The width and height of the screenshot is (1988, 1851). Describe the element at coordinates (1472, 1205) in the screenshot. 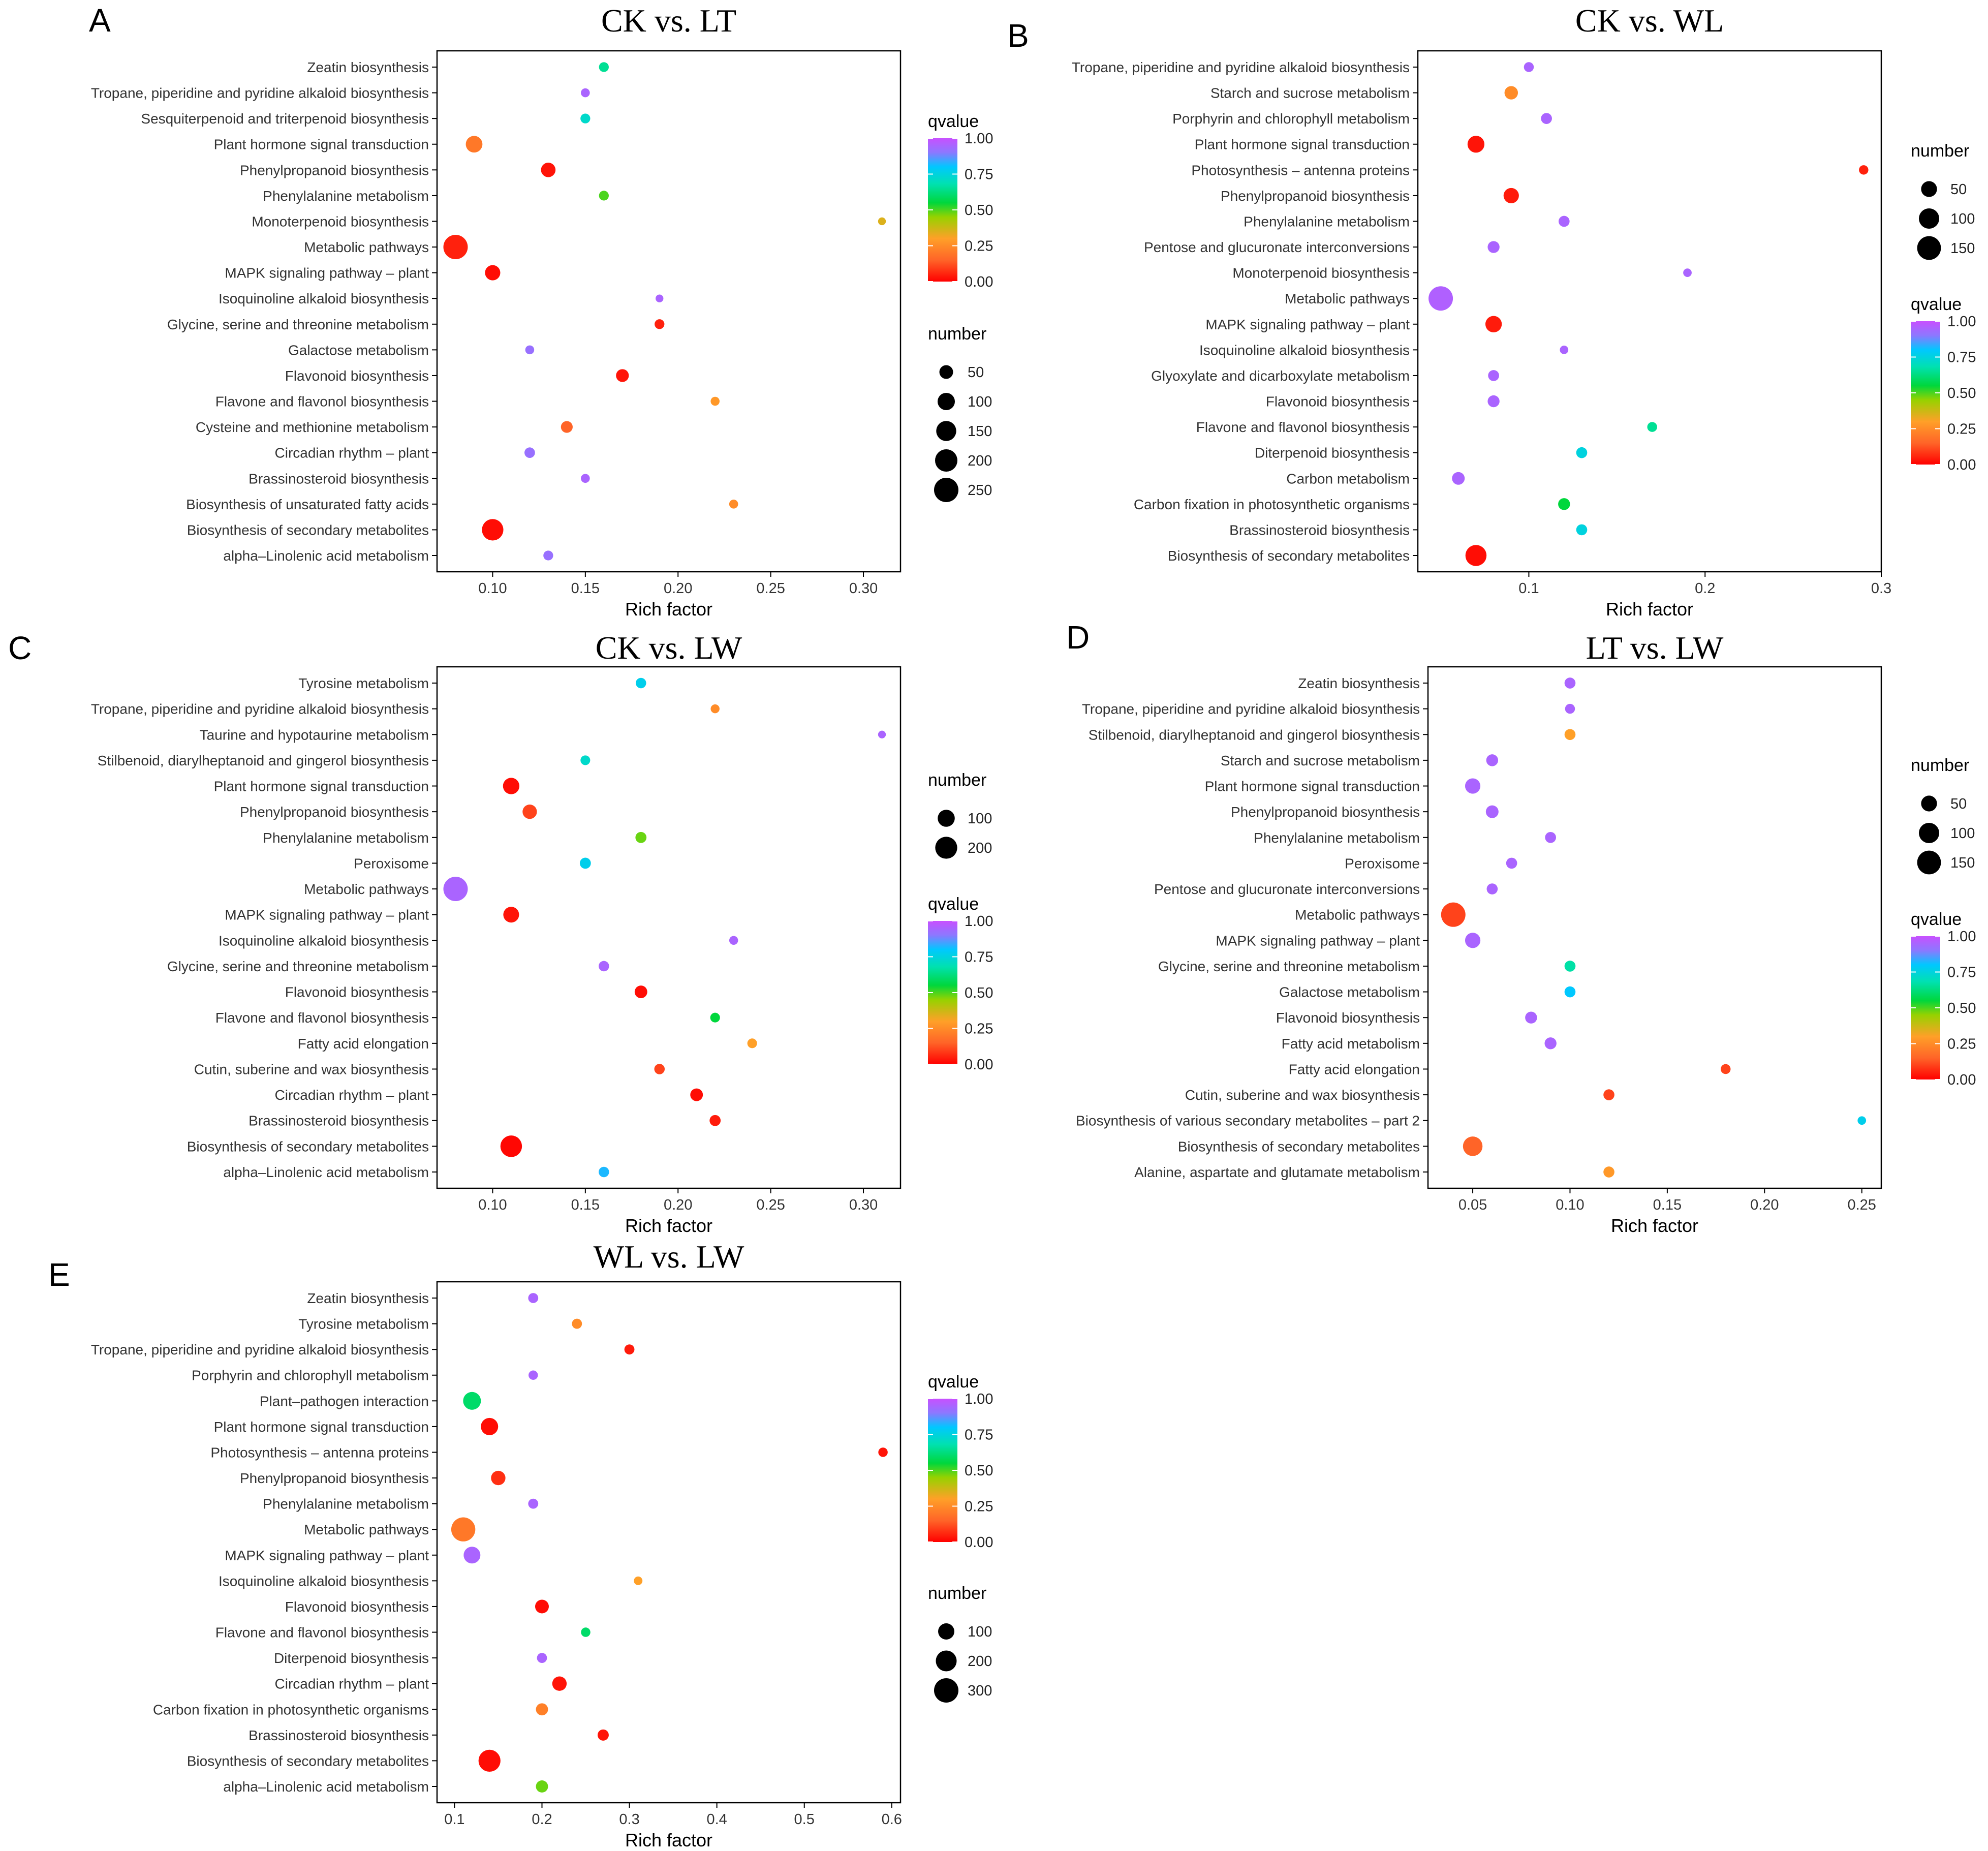

I see `x-tick-label: 0.05` at that location.